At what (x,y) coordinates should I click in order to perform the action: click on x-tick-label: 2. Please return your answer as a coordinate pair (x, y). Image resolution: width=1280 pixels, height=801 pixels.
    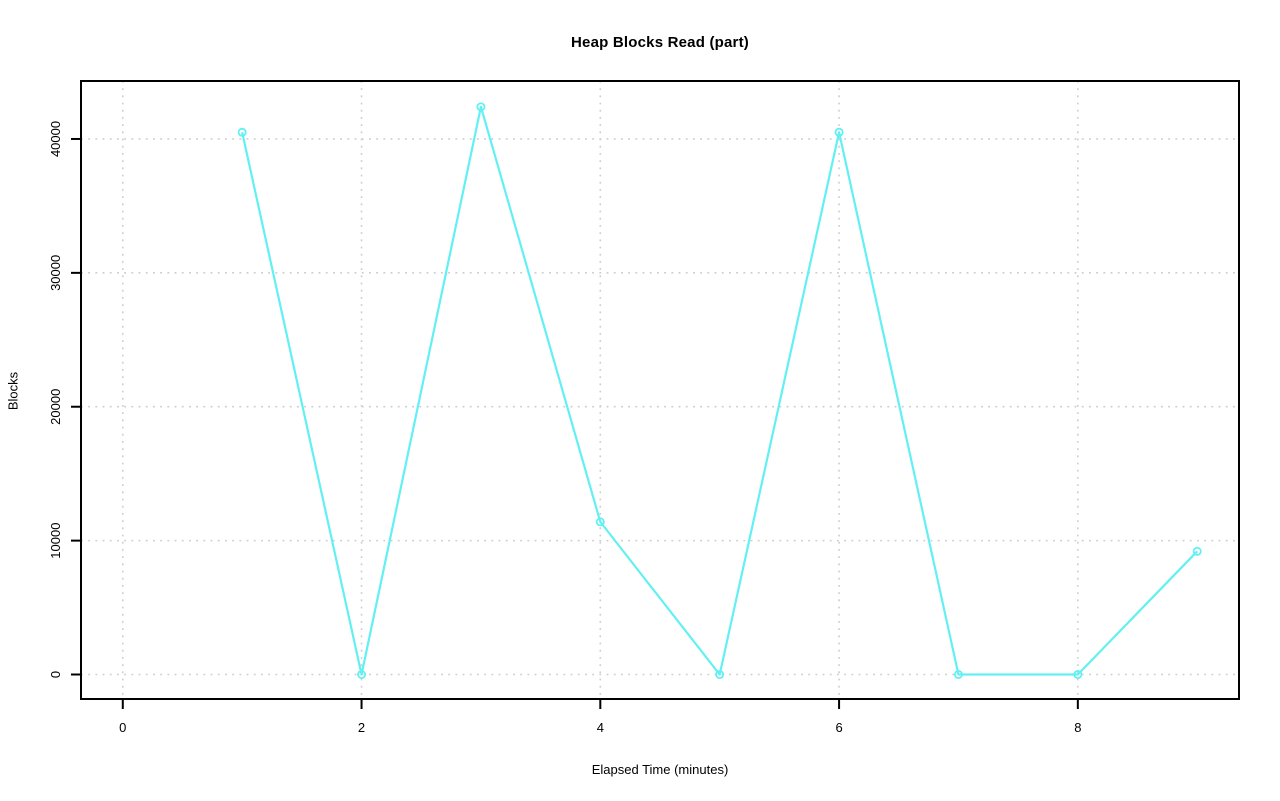
    Looking at the image, I should click on (361, 727).